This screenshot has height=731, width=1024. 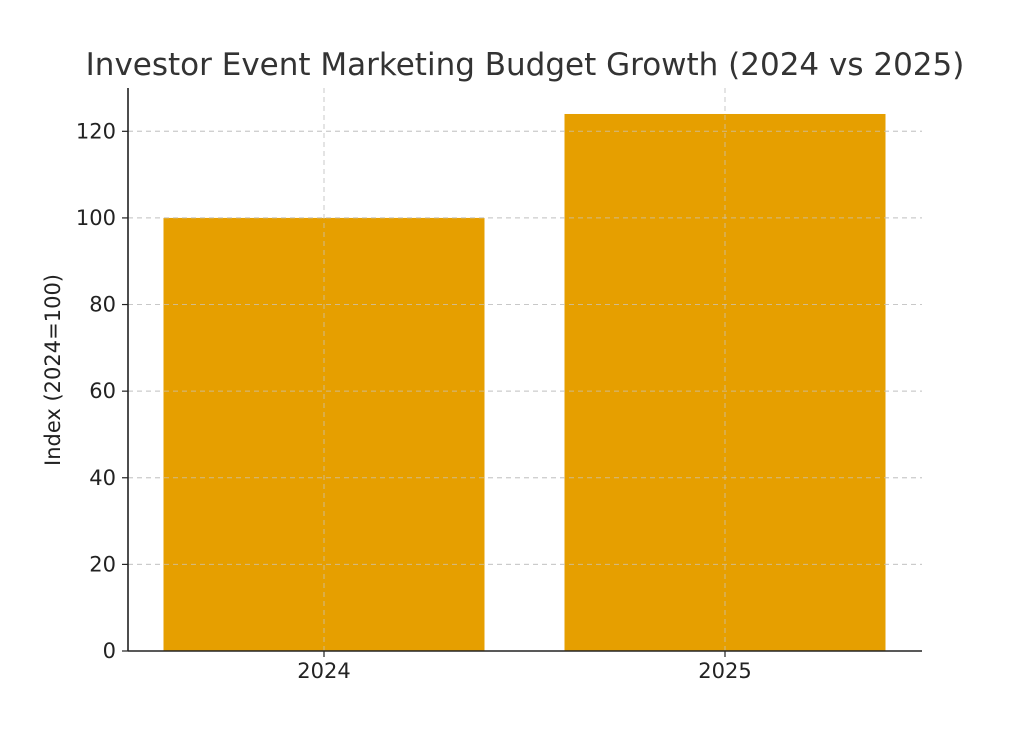 What do you see at coordinates (102, 305) in the screenshot?
I see `y-tick-label: 80` at bounding box center [102, 305].